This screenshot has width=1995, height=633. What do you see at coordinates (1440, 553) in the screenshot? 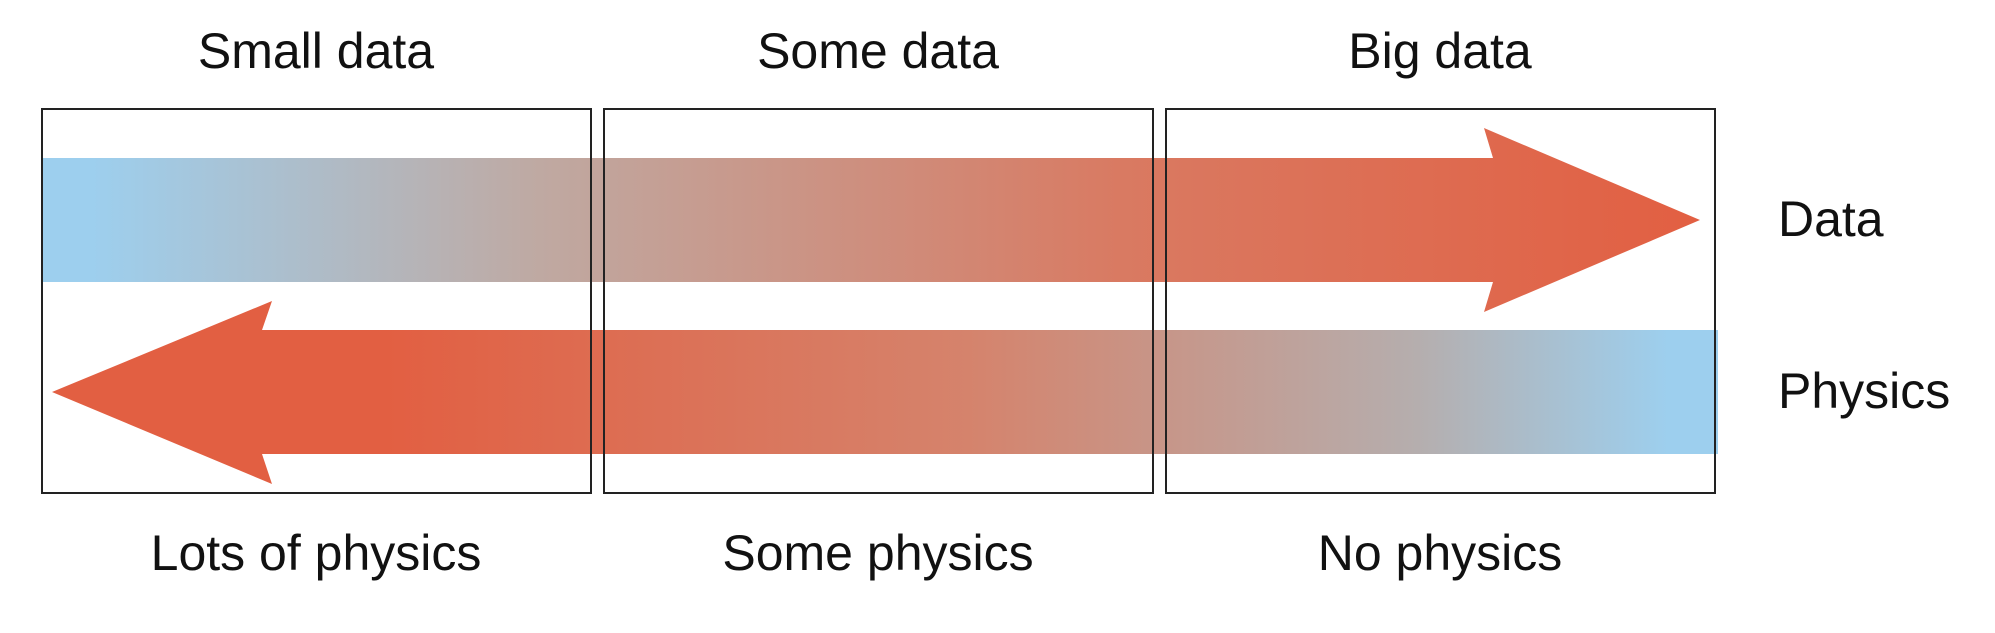
I see `column-bottom-label-no-physics: No physics` at bounding box center [1440, 553].